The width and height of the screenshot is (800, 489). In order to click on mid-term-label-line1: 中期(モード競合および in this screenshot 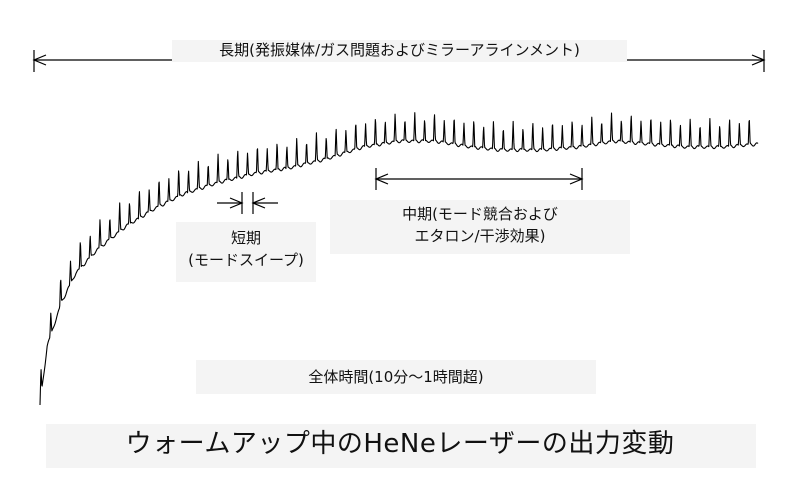, I will do `click(480, 214)`.